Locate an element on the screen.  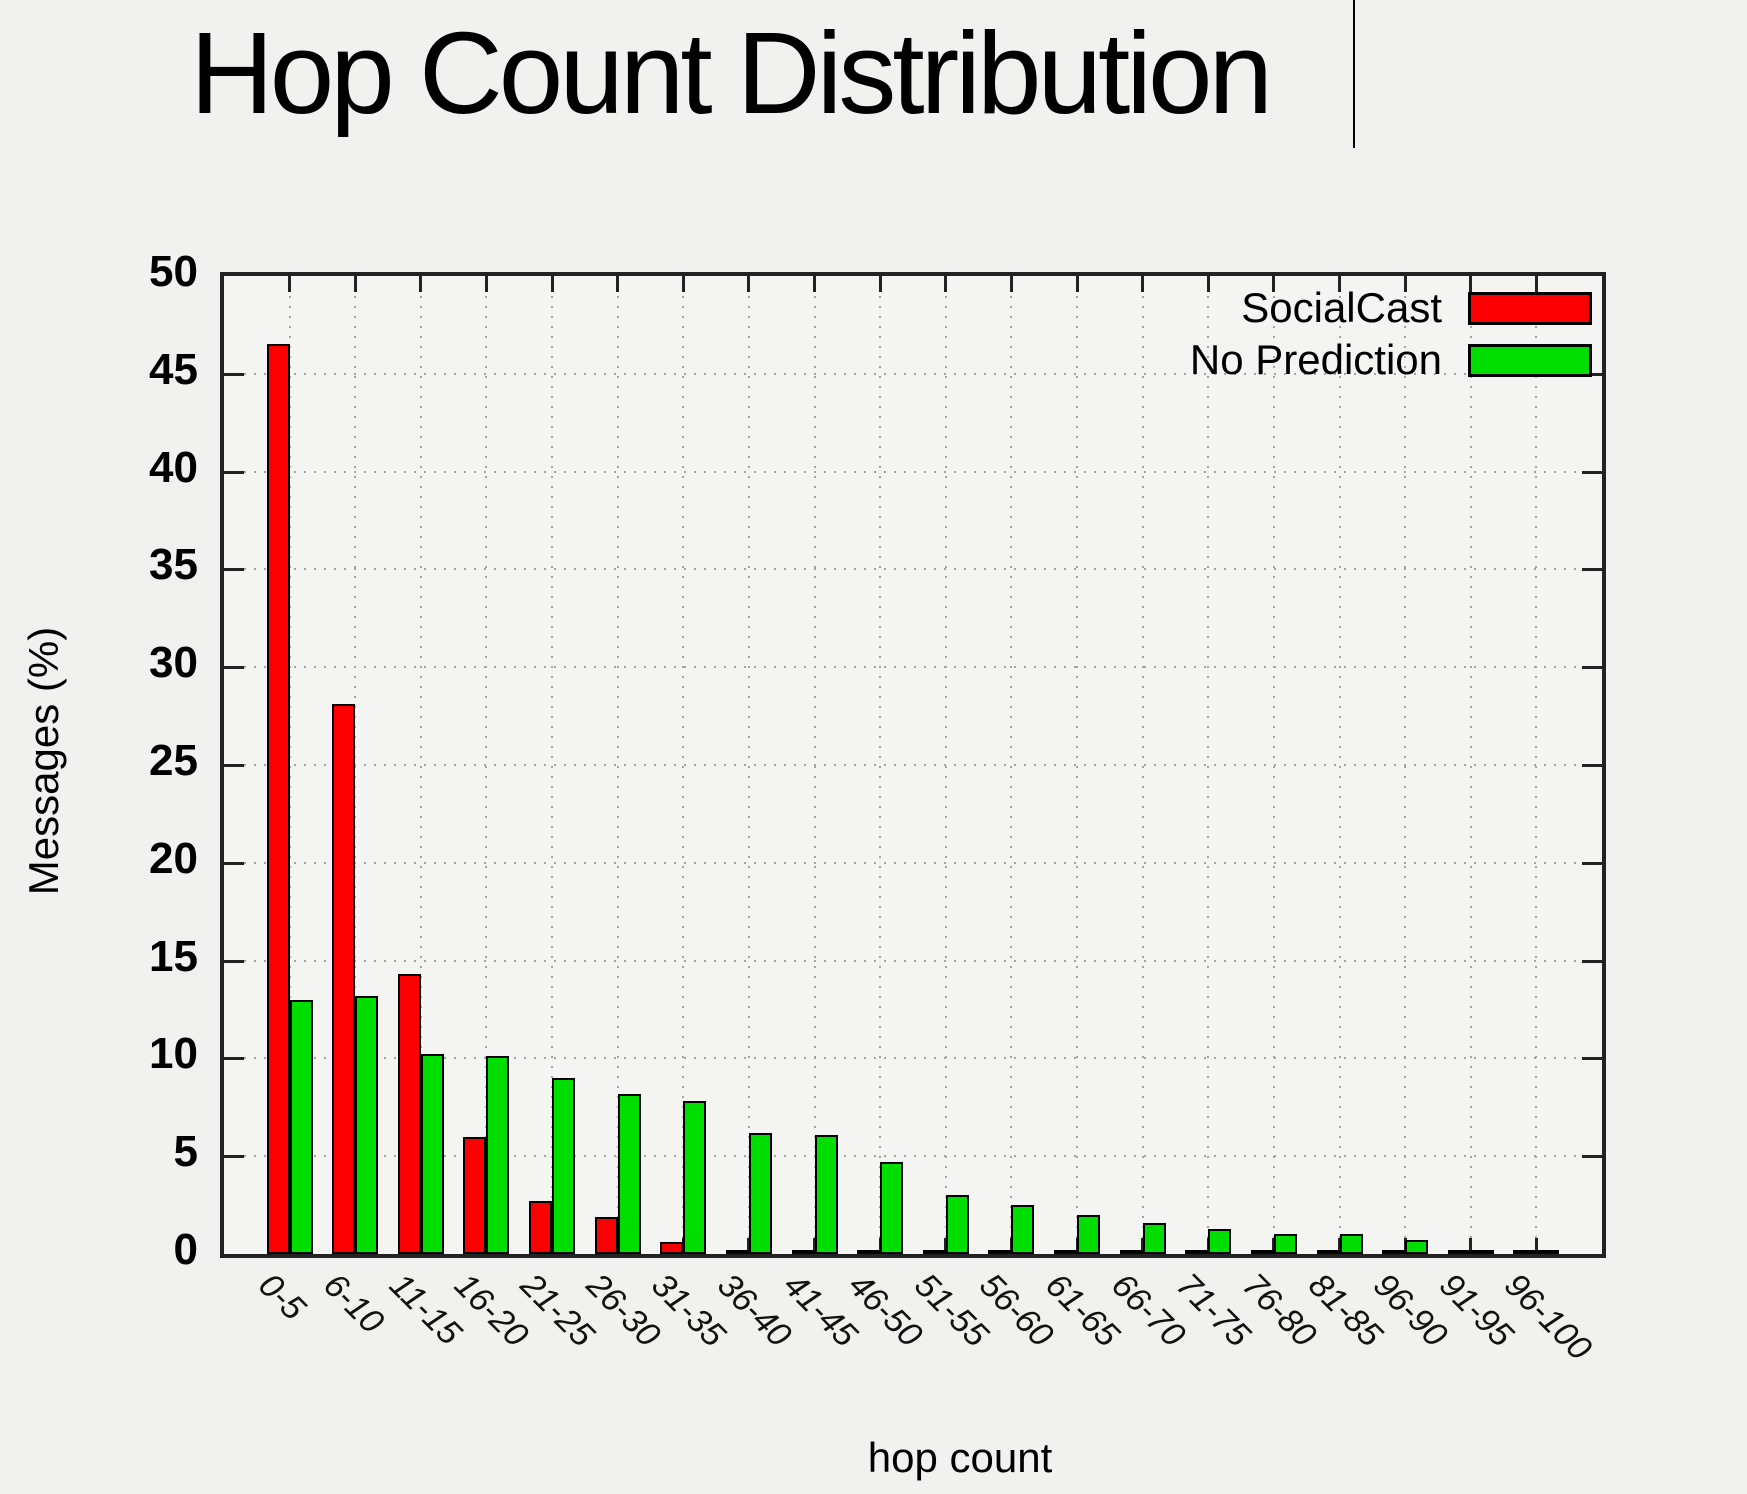
x-tick-label: 6-10 is located at coordinates (354, 1303).